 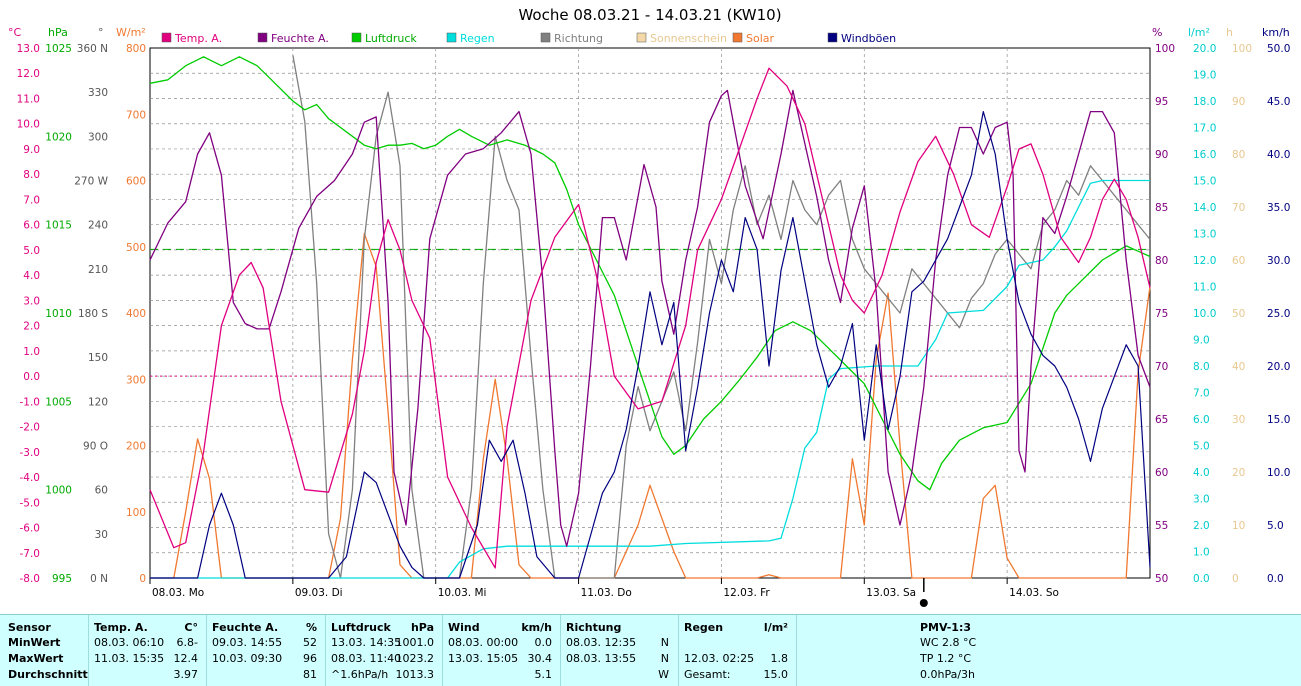 What do you see at coordinates (98, 270) in the screenshot?
I see `axis-tick-label: 210` at bounding box center [98, 270].